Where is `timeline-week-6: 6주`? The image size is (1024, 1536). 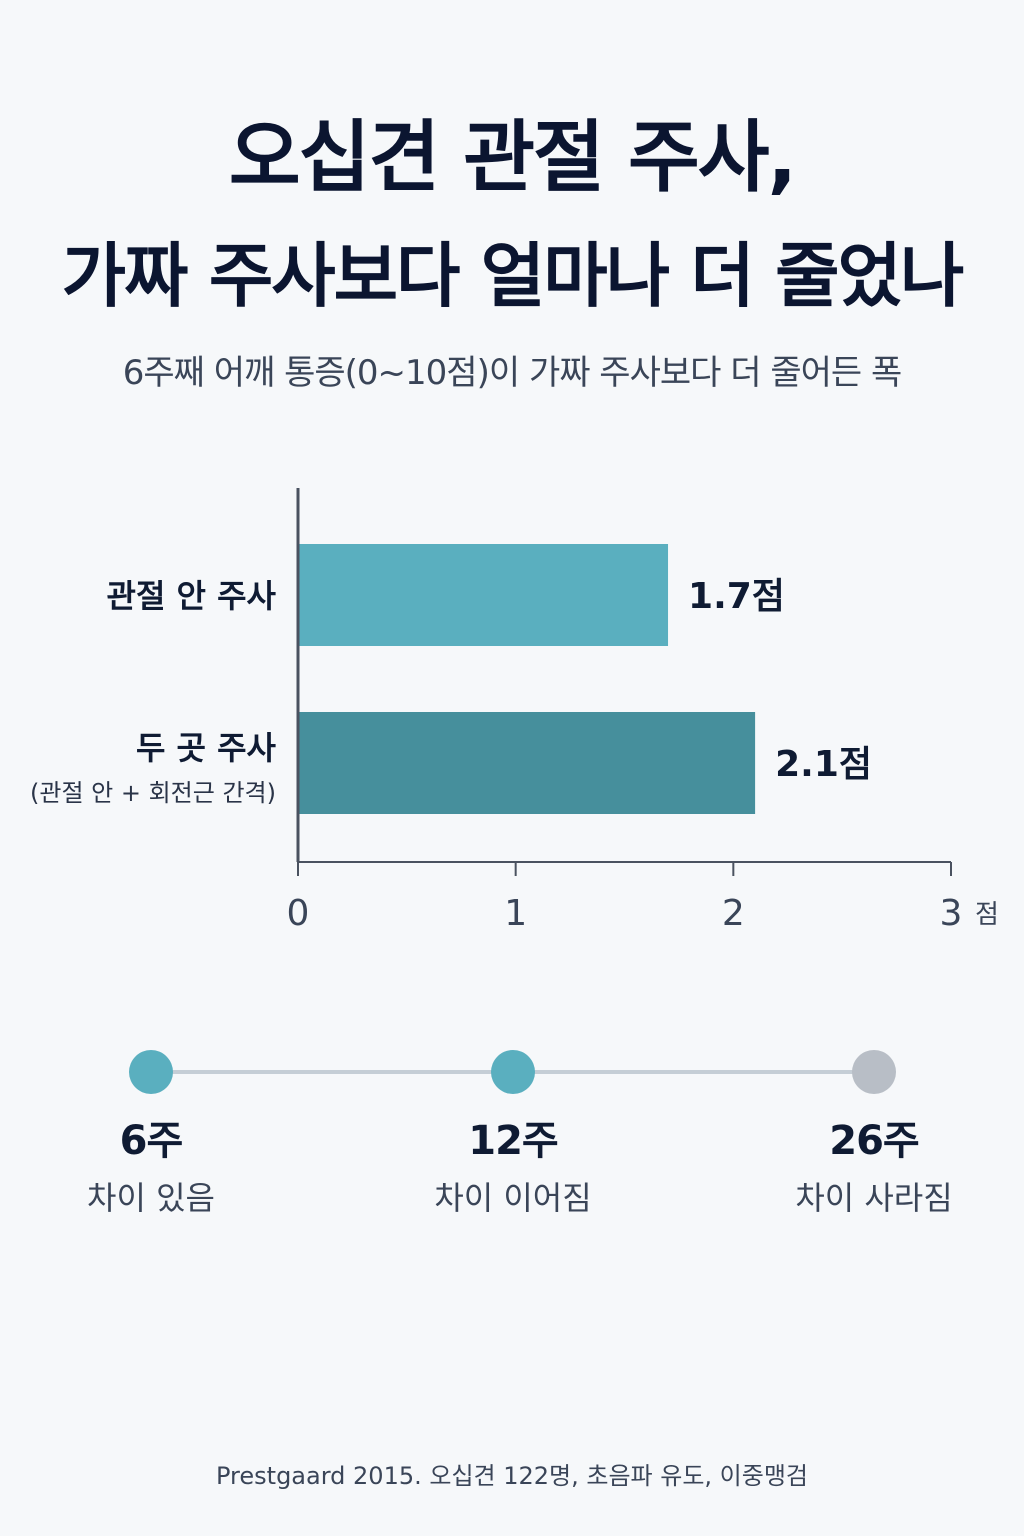 timeline-week-6: 6주 is located at coordinates (151, 1141).